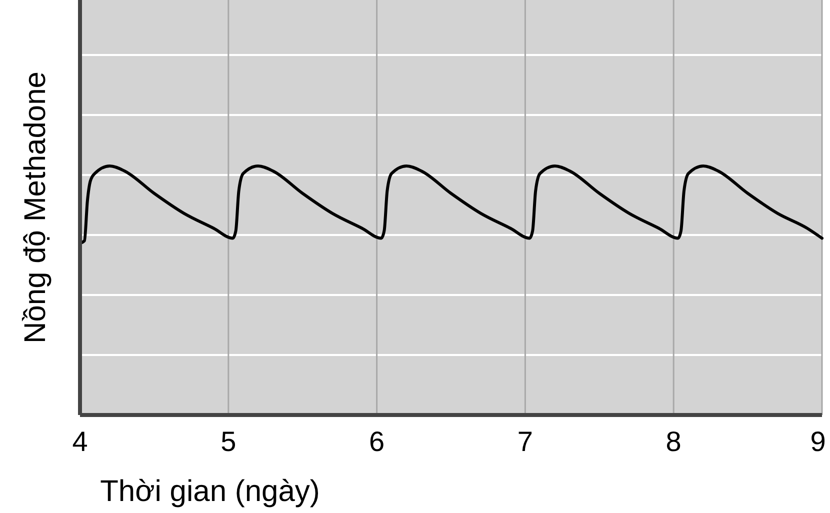 The height and width of the screenshot is (513, 830). I want to click on x-tick-label: 7, so click(525, 441).